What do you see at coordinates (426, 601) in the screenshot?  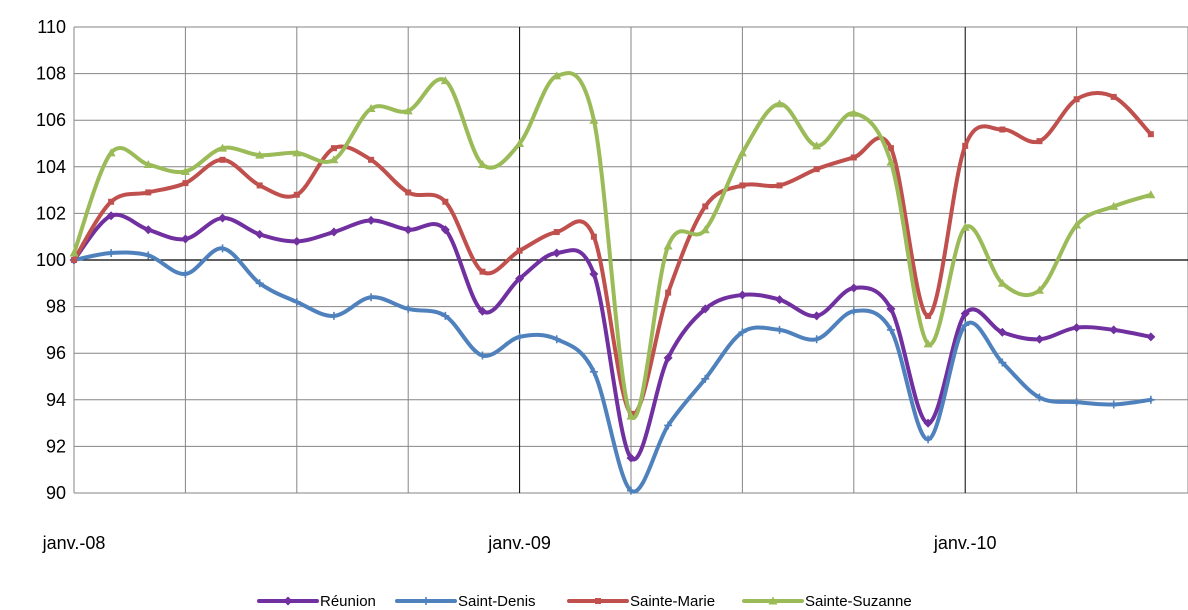 I see `legend-marker-saint-denis` at bounding box center [426, 601].